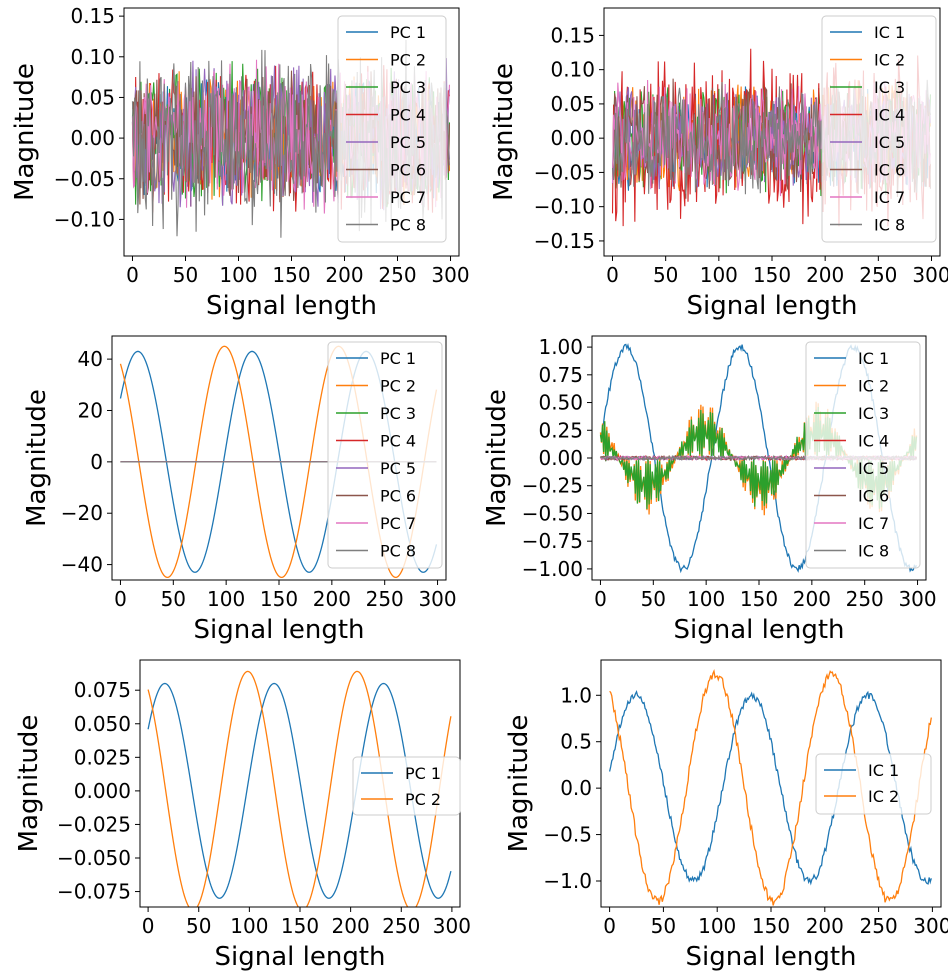  Describe the element at coordinates (560, 347) in the screenshot. I see `y-tick-label: 1.00` at that location.